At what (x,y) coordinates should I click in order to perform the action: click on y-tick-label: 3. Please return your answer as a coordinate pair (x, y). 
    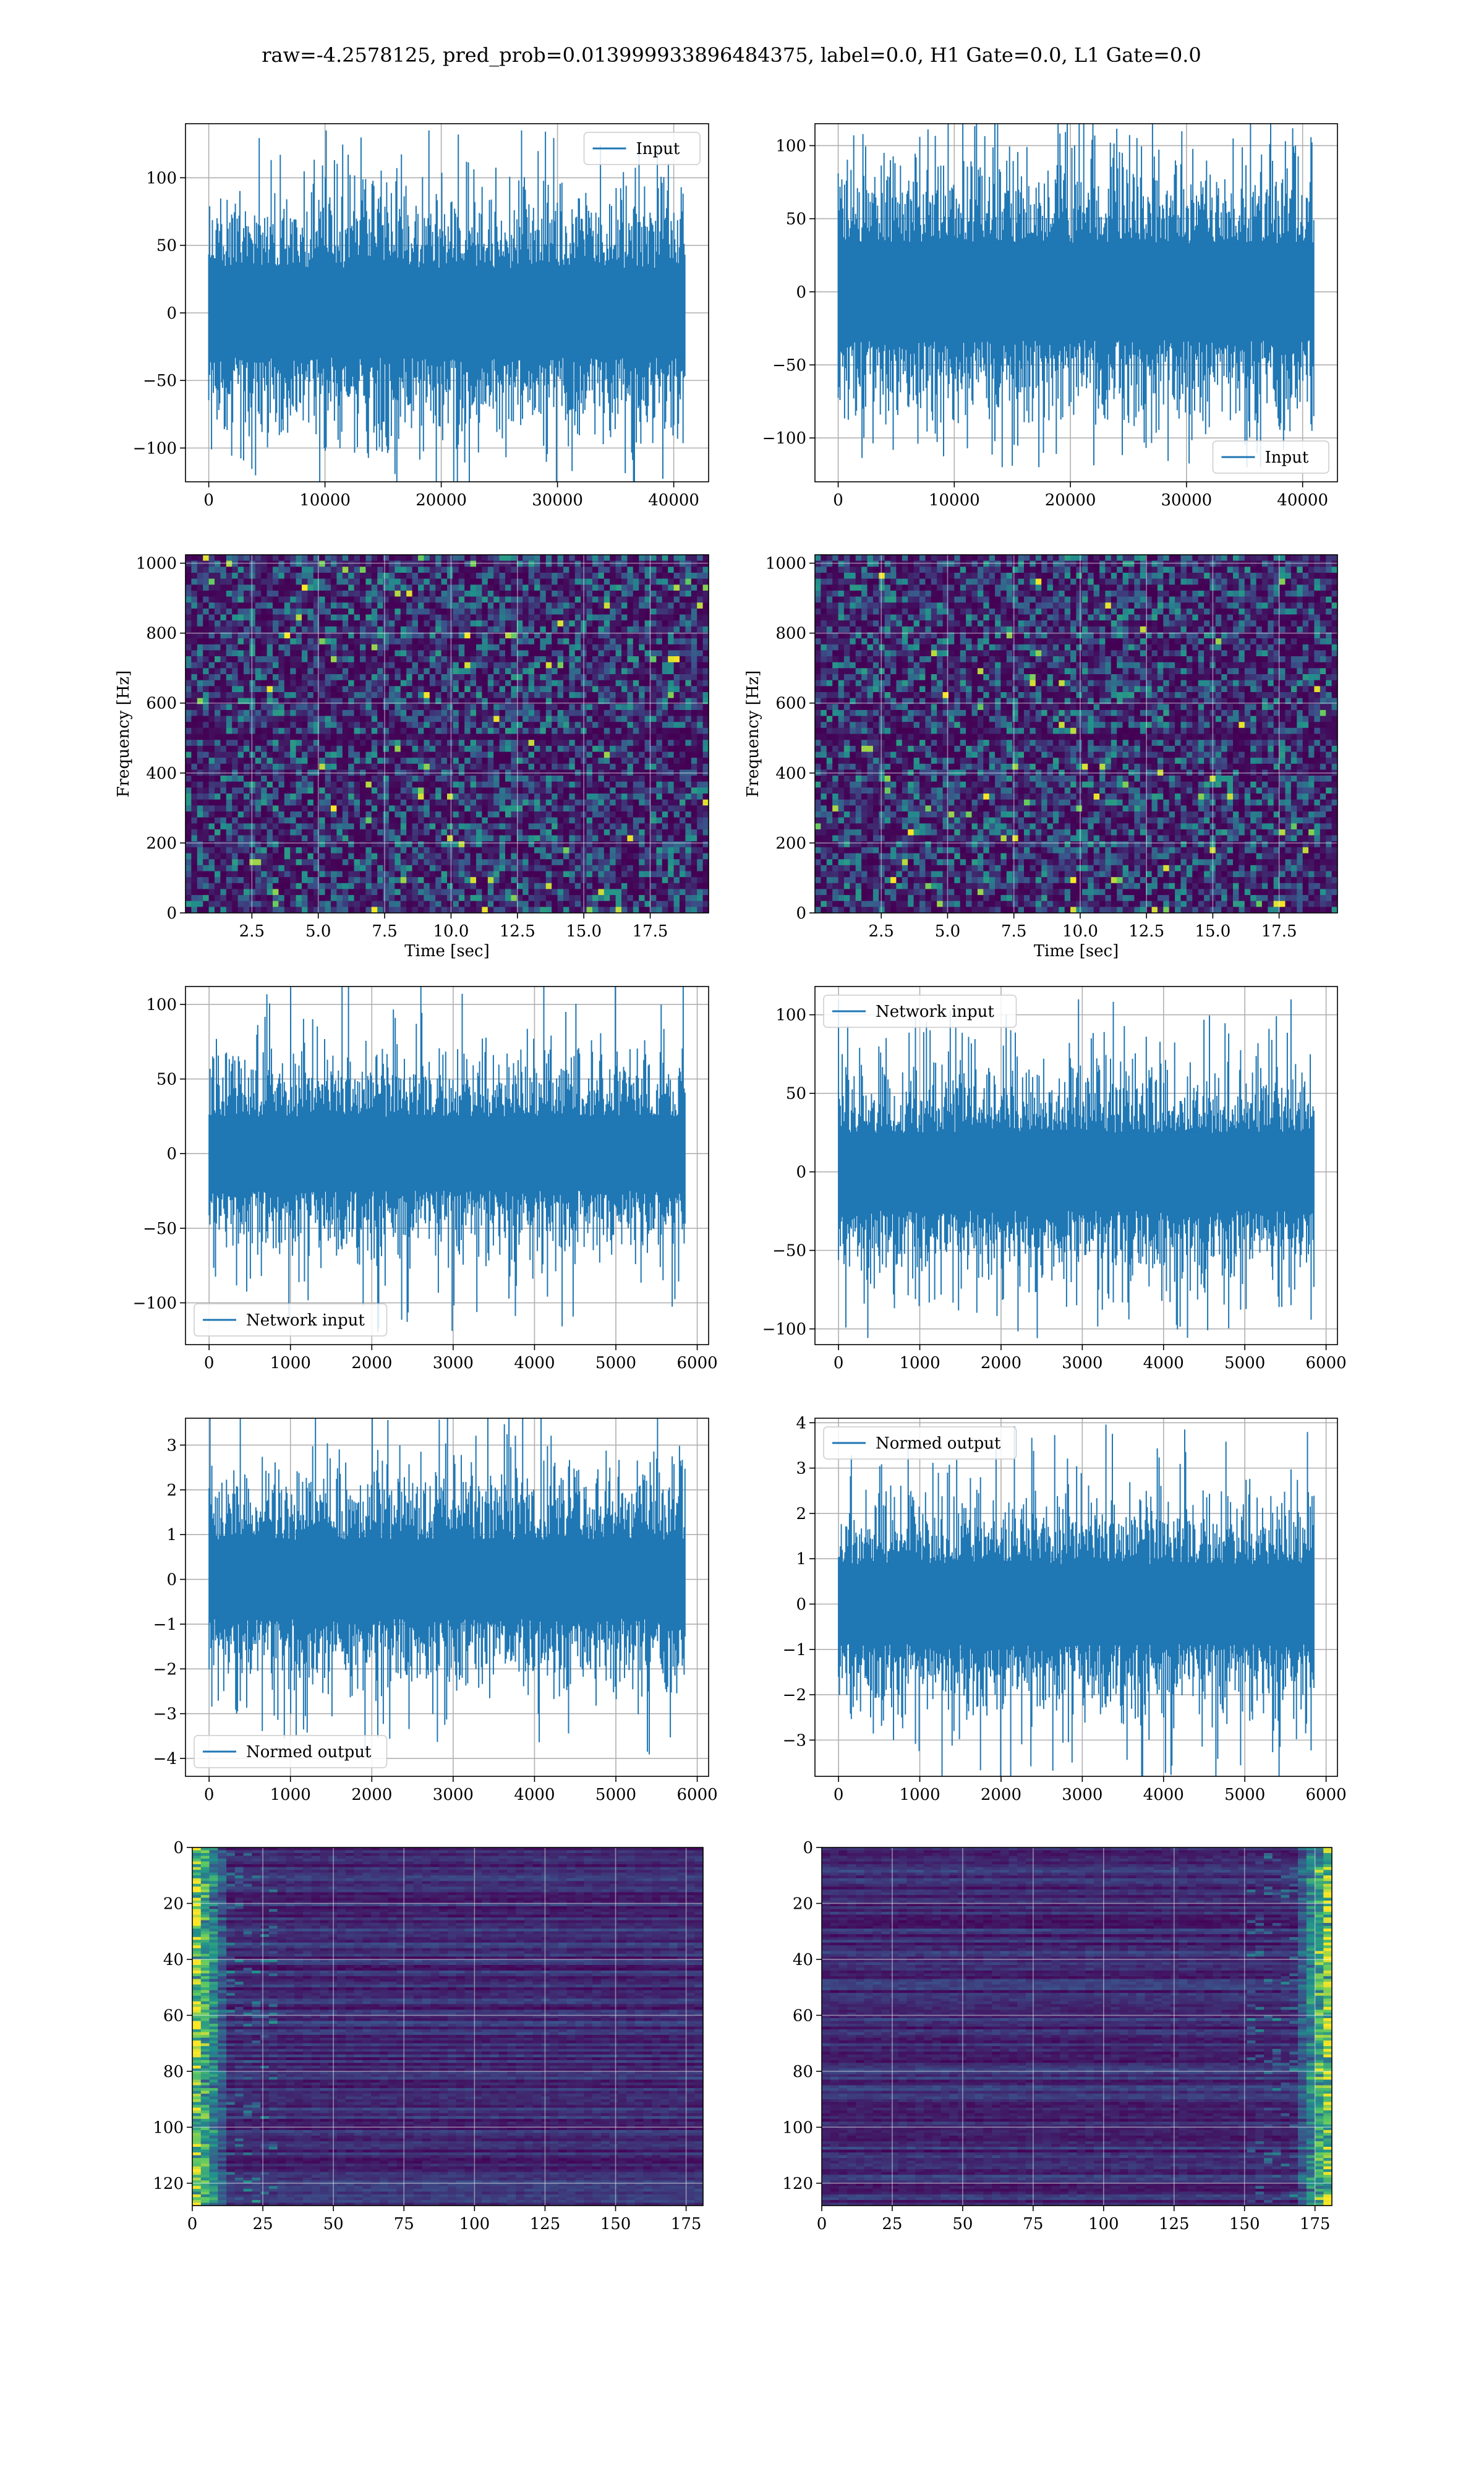
    Looking at the image, I should click on (171, 1445).